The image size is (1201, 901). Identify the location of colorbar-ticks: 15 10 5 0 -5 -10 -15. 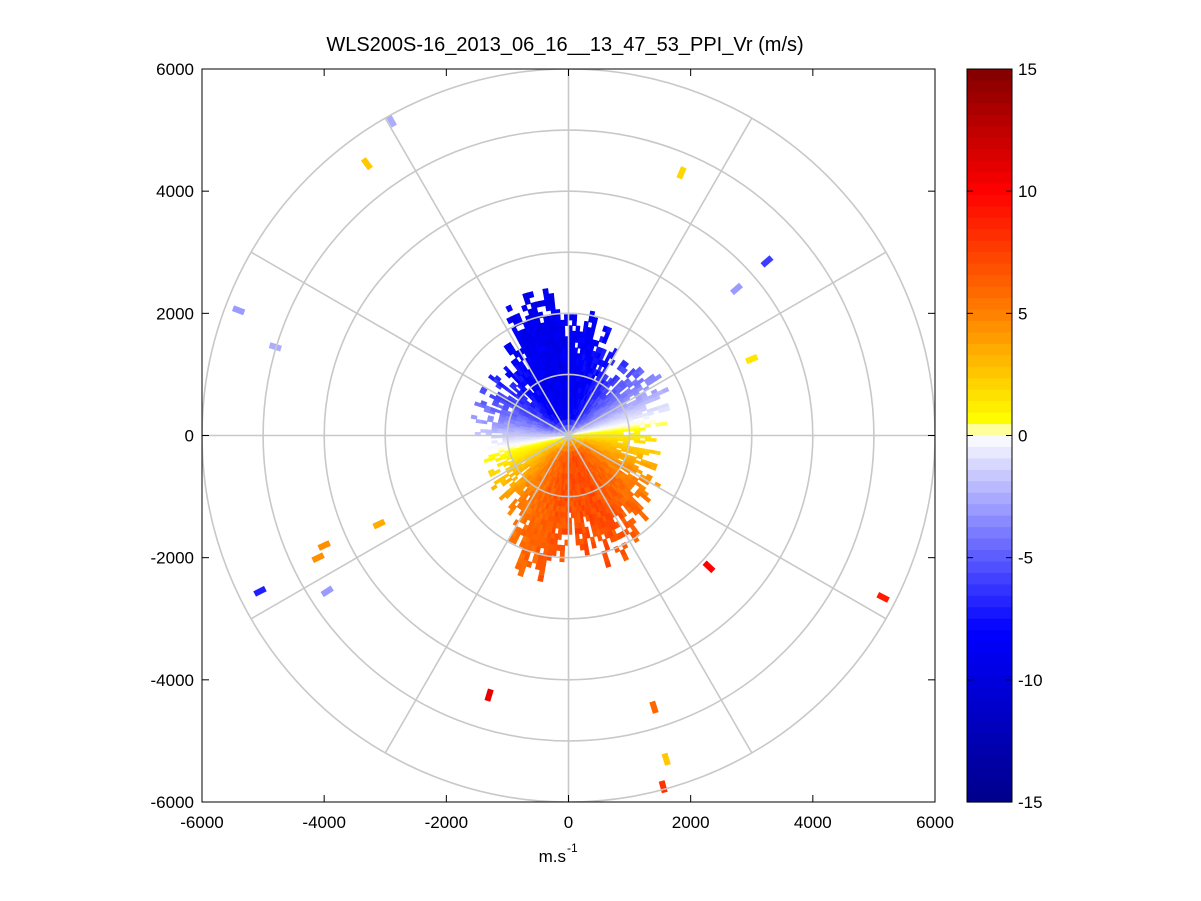
(1005, 436).